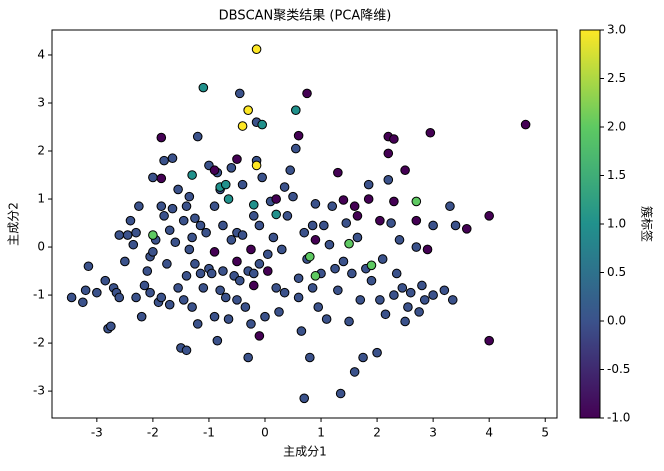  I want to click on chart-title: DBSCAN聚类结果 (PCA降维), so click(305, 16).